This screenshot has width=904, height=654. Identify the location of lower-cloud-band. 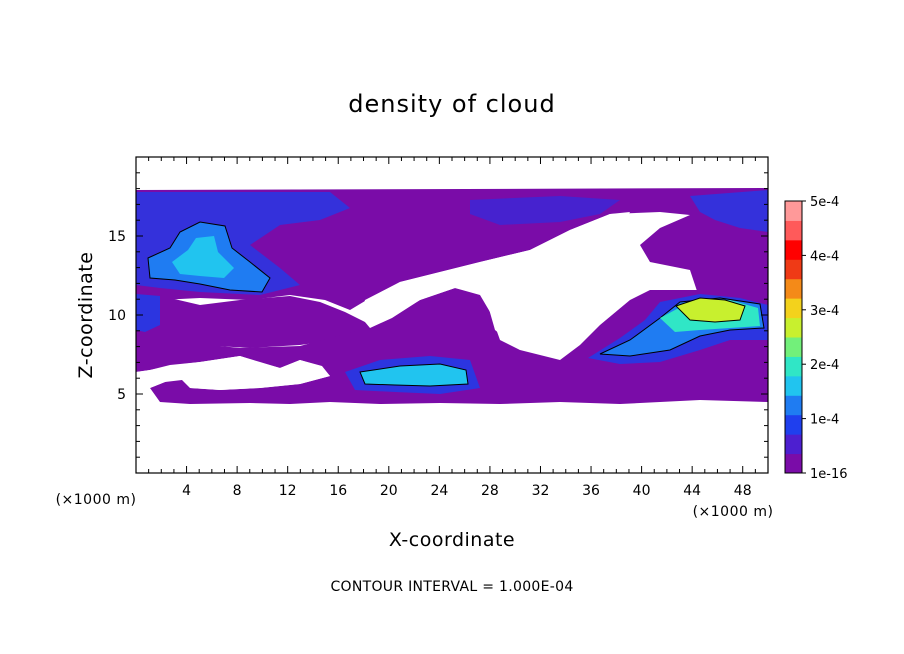
(452, 346).